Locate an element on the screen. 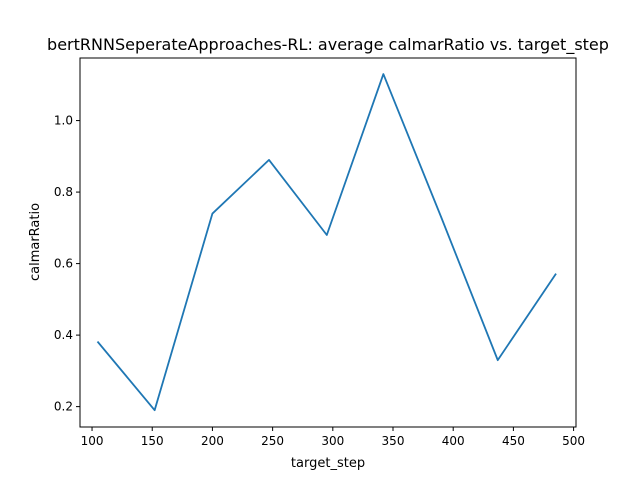 Image resolution: width=640 pixels, height=480 pixels. y-tick-label: 0.6 is located at coordinates (63, 264).